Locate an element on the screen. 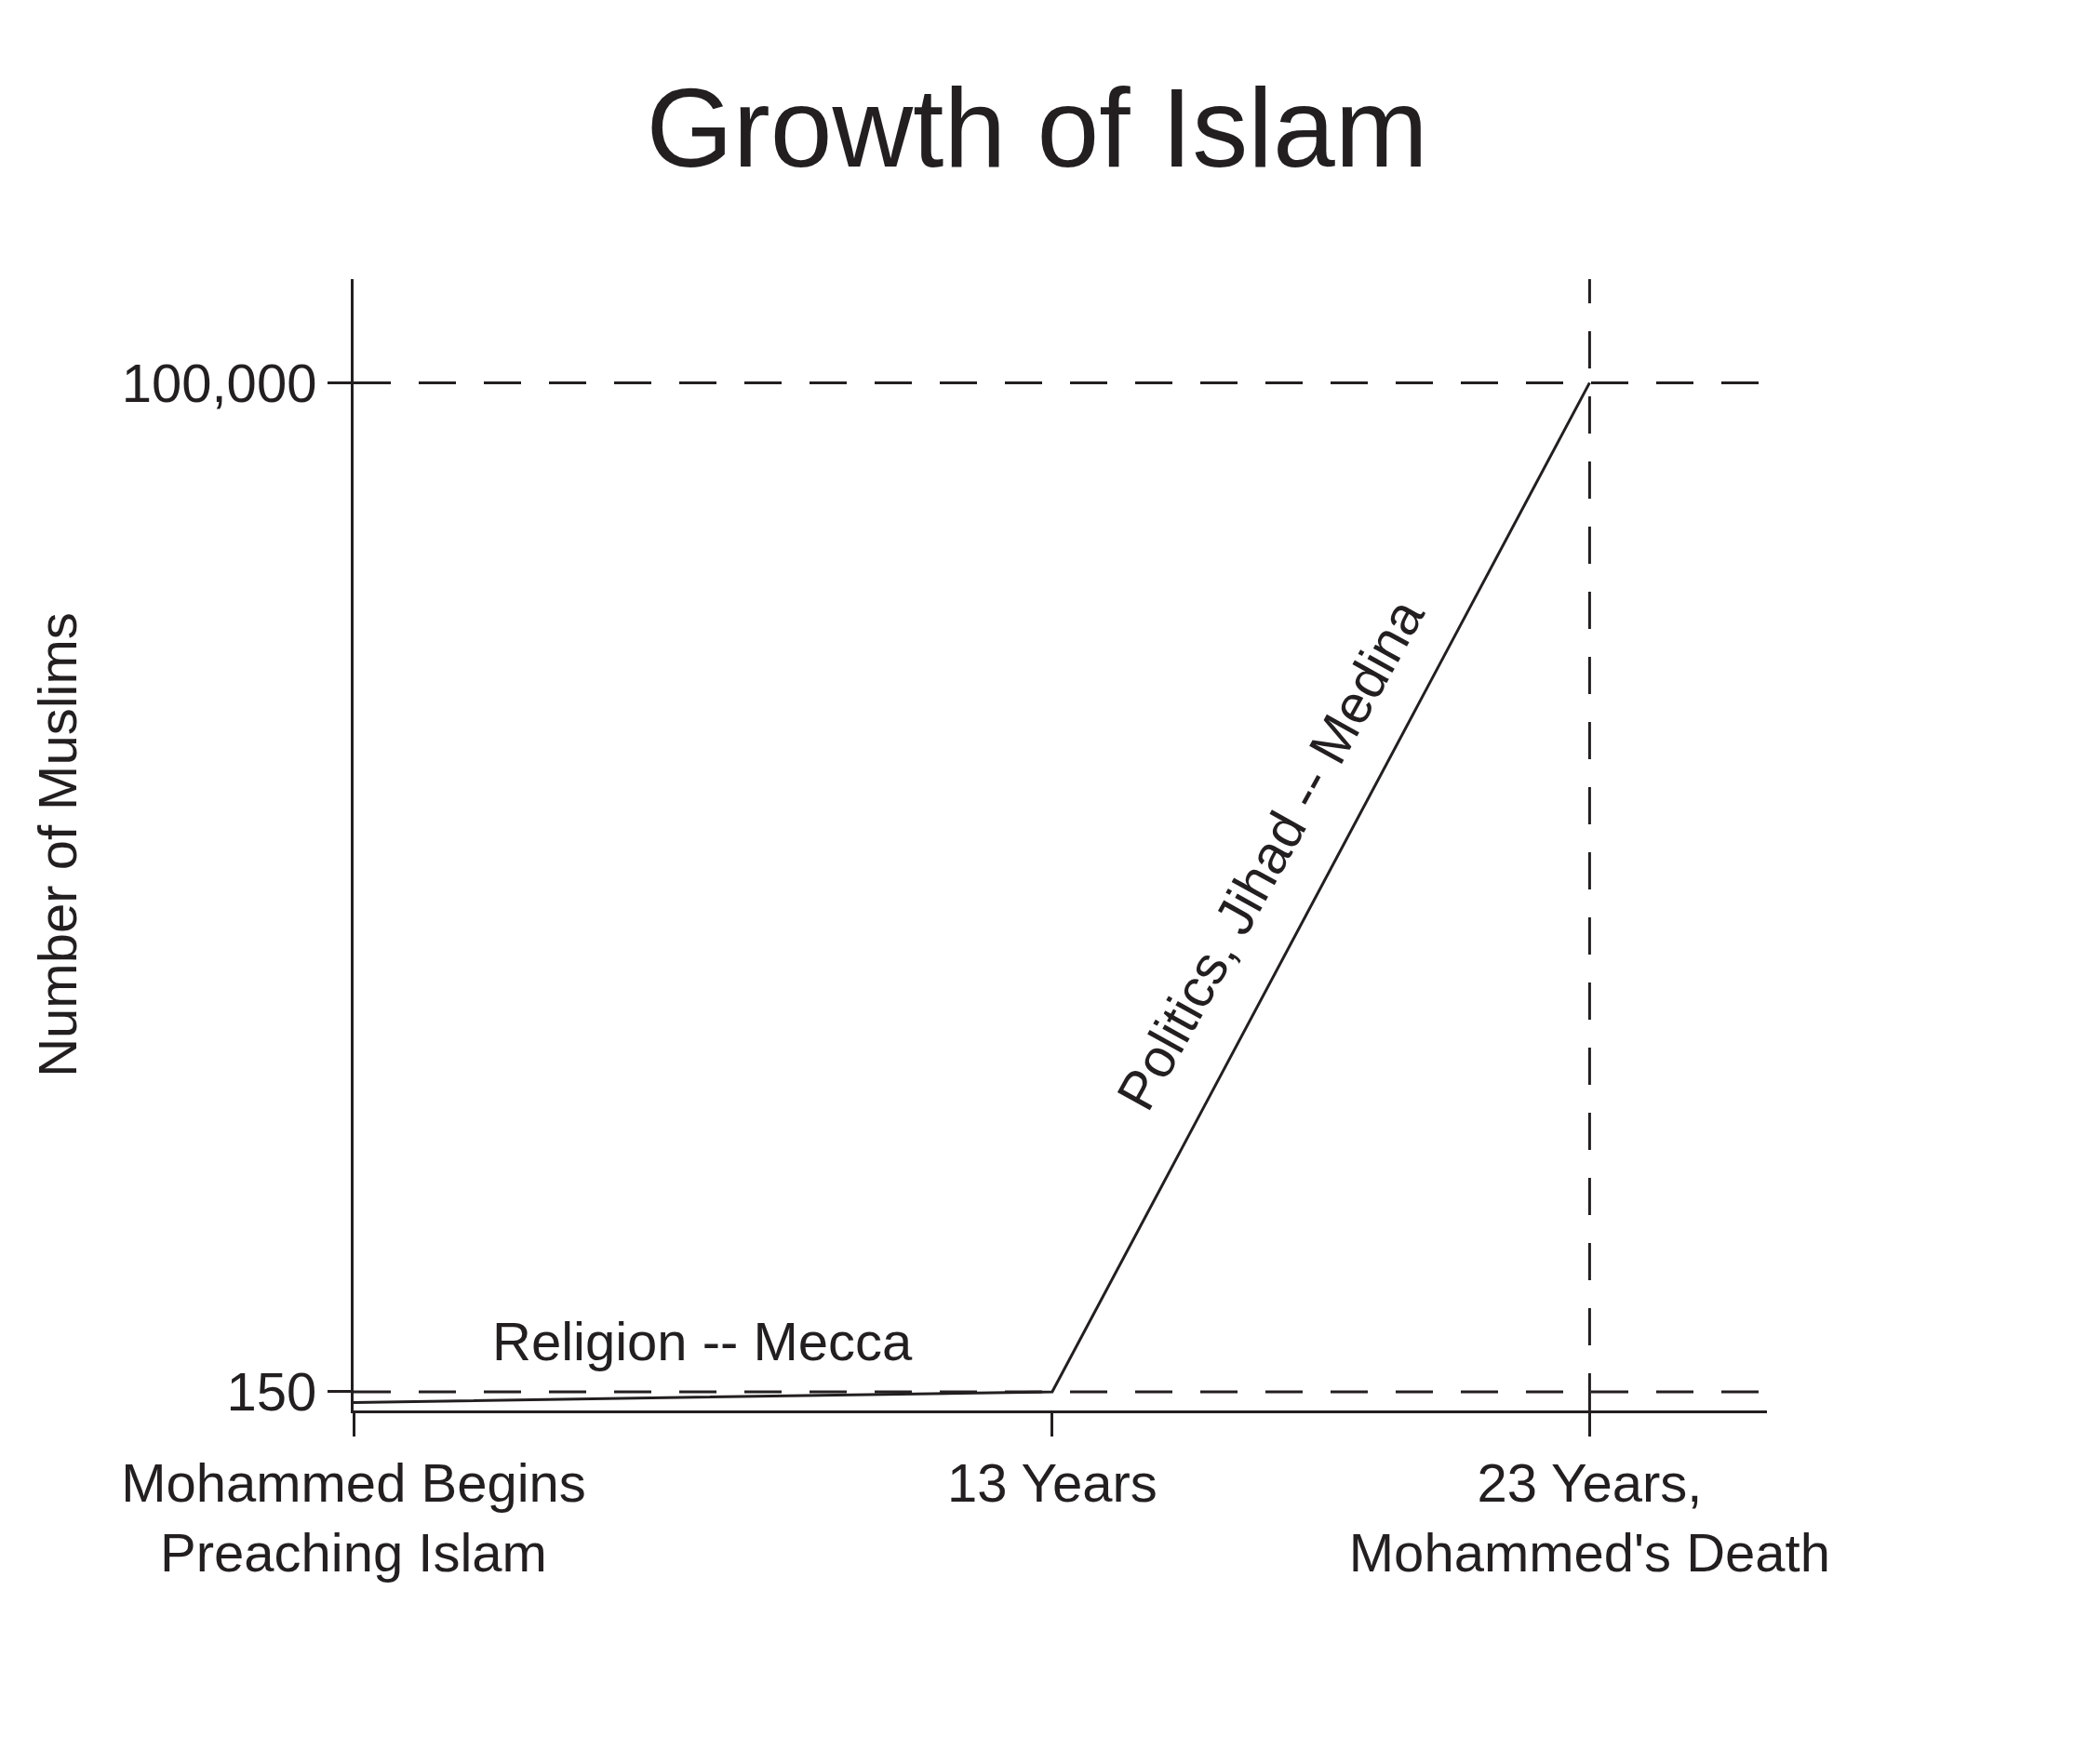 This screenshot has width=2074, height=1764. x-tick-label: 13 Years is located at coordinates (1051, 1482).